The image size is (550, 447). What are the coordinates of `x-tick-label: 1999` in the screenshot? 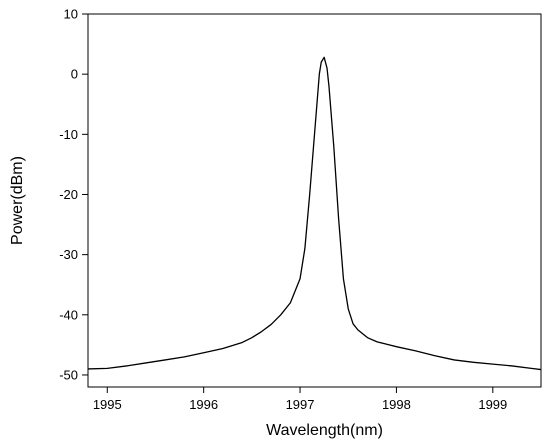 It's located at (492, 404).